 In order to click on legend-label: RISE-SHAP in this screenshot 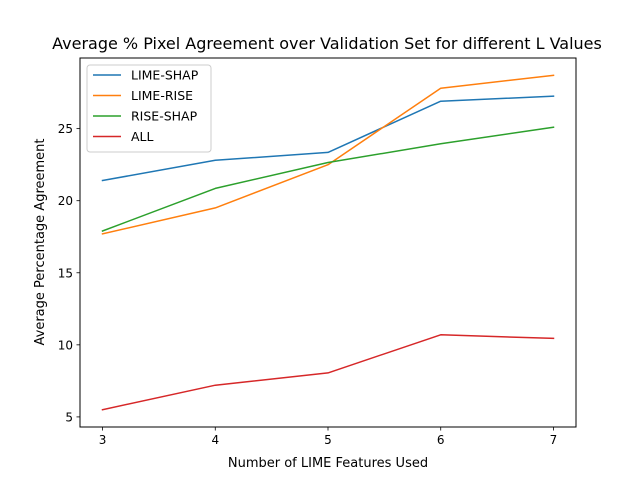, I will do `click(164, 116)`.